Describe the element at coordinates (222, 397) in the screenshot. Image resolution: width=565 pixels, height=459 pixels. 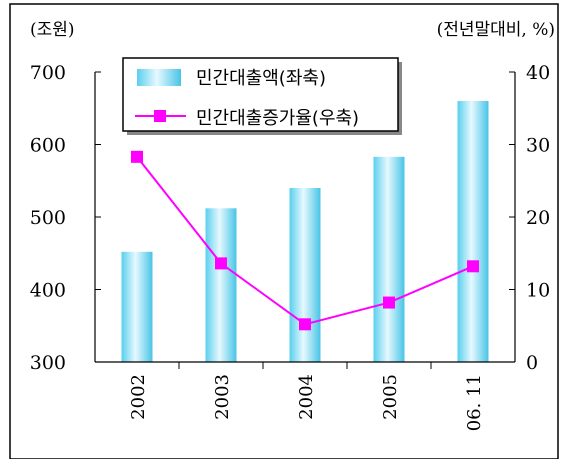
I see `x-tick-label: 2003` at that location.